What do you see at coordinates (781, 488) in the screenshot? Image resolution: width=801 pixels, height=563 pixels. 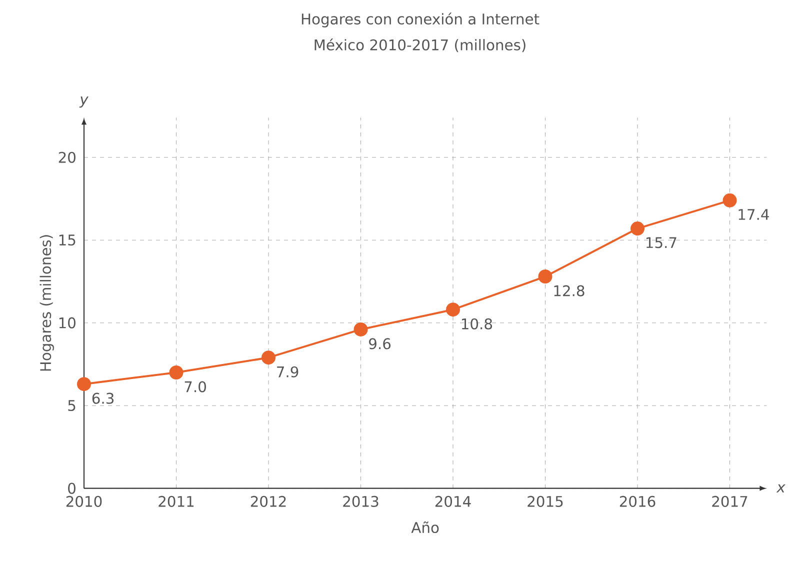 I see `text: x` at bounding box center [781, 488].